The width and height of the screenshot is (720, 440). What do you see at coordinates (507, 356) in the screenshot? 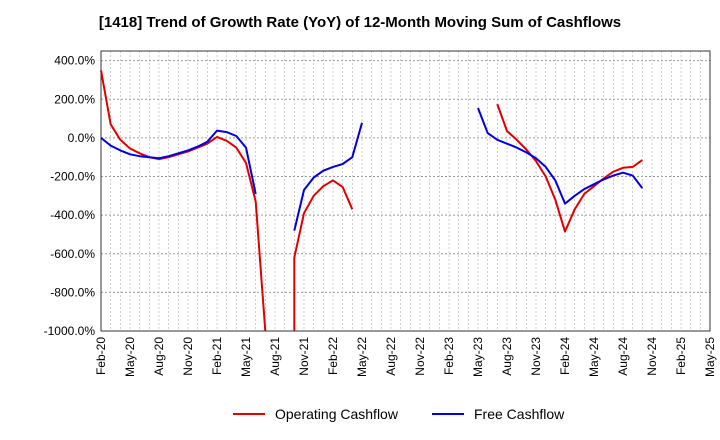
I see `x-tick-label: Aug-23` at bounding box center [507, 356].